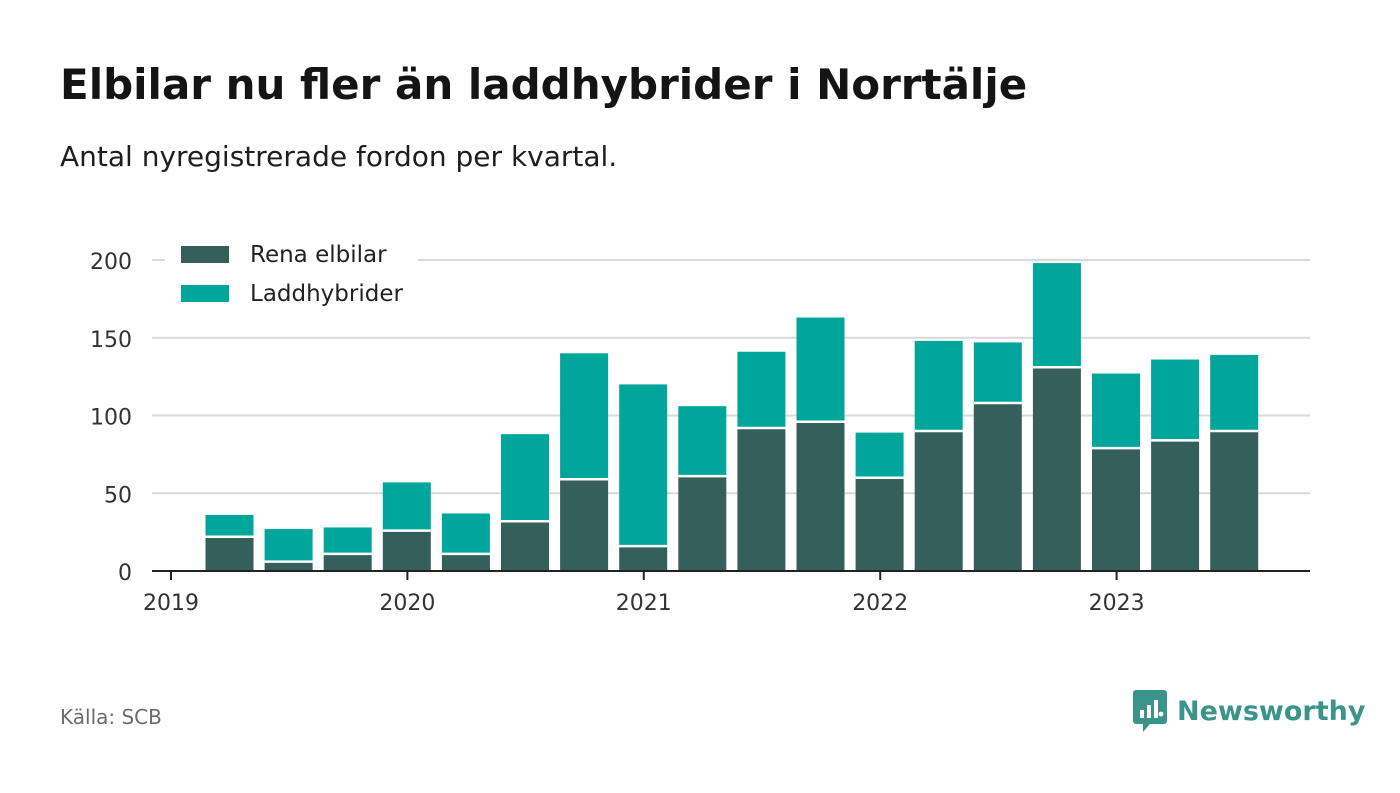  What do you see at coordinates (125, 573) in the screenshot?
I see `y-tick-label: 0` at bounding box center [125, 573].